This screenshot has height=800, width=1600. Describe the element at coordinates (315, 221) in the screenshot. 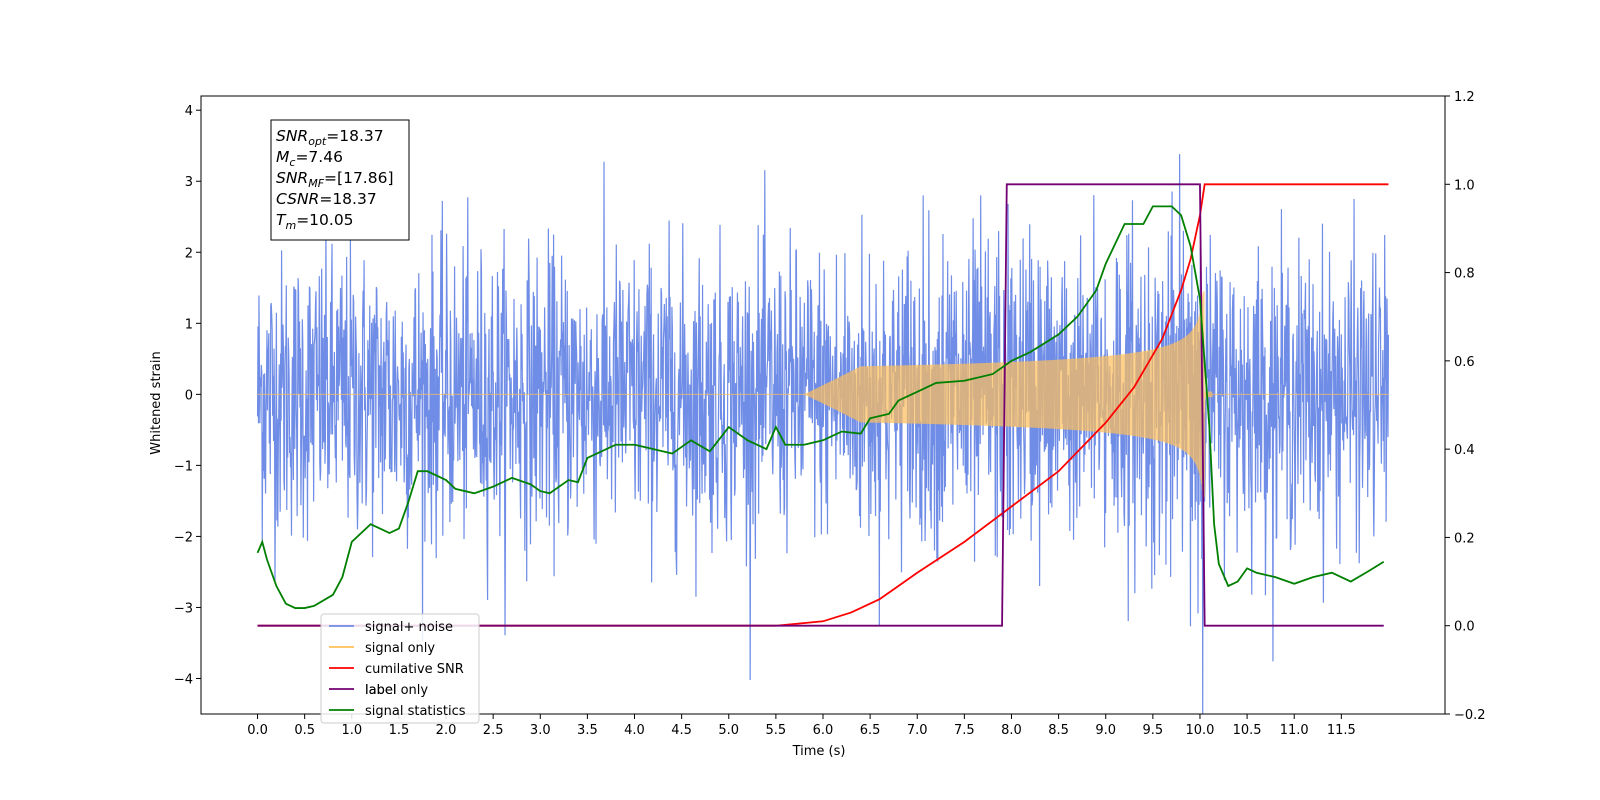

I see `info-line: Tm=10.05` at that location.